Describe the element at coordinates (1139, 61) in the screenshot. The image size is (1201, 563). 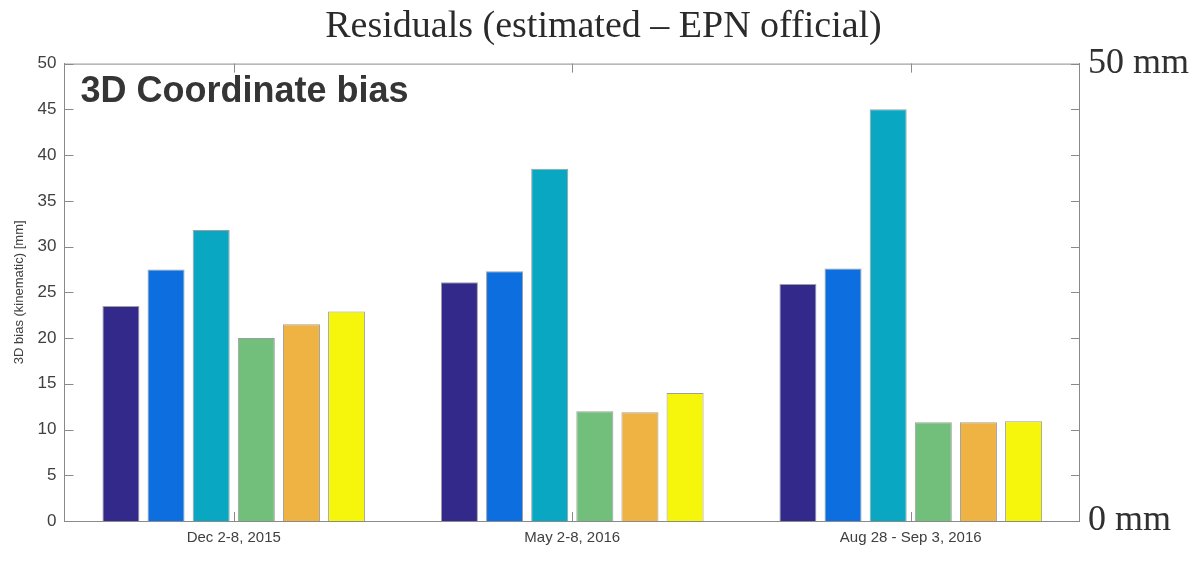
I see `y2-tick-label: 50 mm` at that location.